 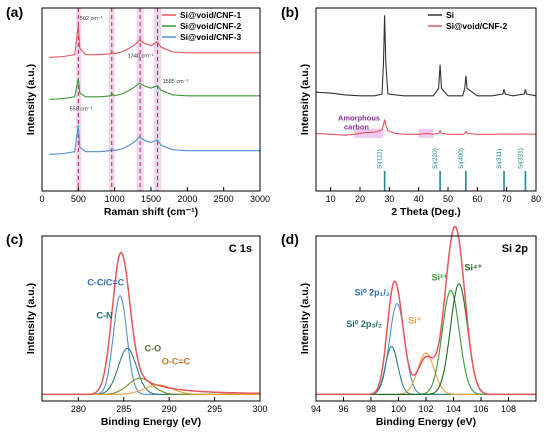 What do you see at coordinates (477, 199) in the screenshot?
I see `x-tick-label: 60` at bounding box center [477, 199].